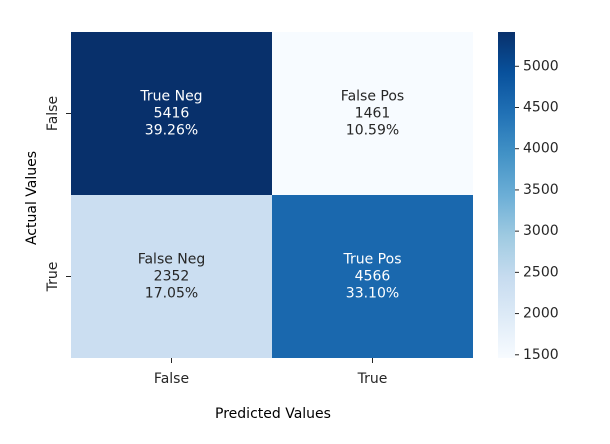 Image resolution: width=610 pixels, height=444 pixels. I want to click on cell-count: 2352, so click(172, 277).